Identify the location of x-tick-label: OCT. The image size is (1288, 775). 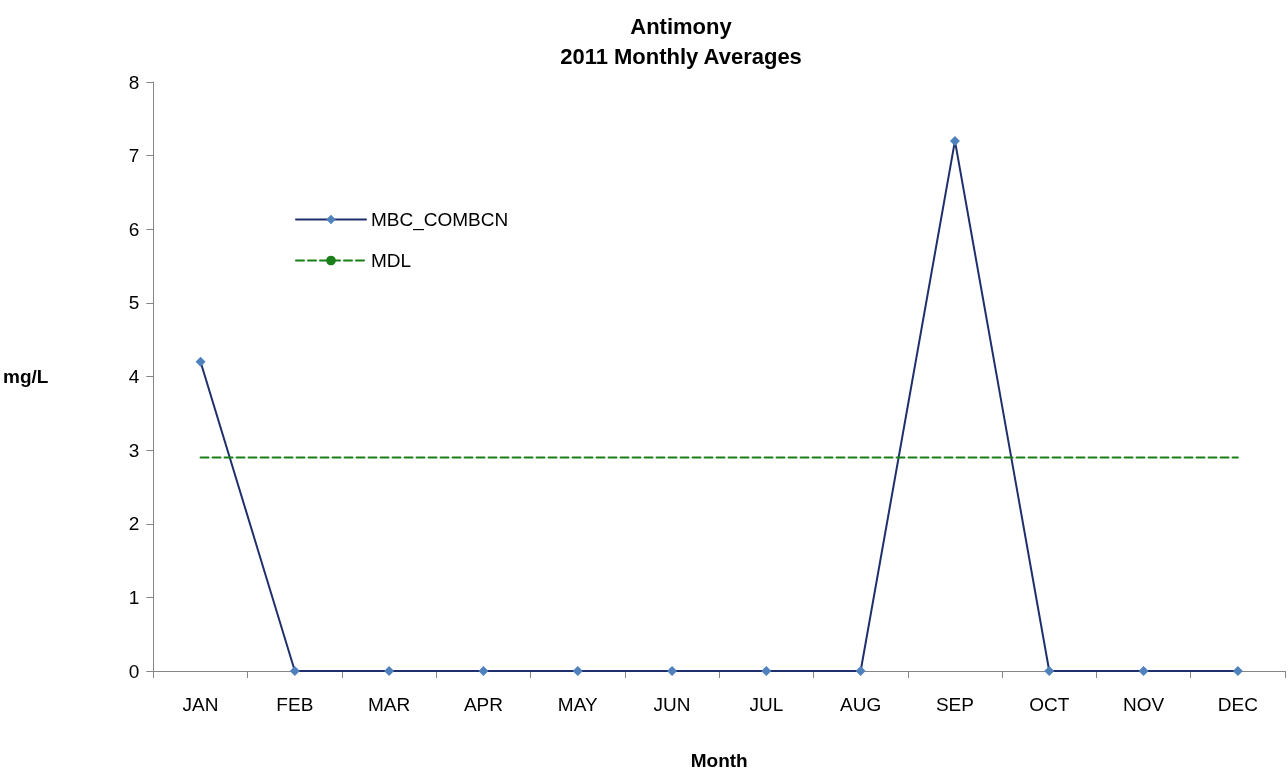
(1049, 704).